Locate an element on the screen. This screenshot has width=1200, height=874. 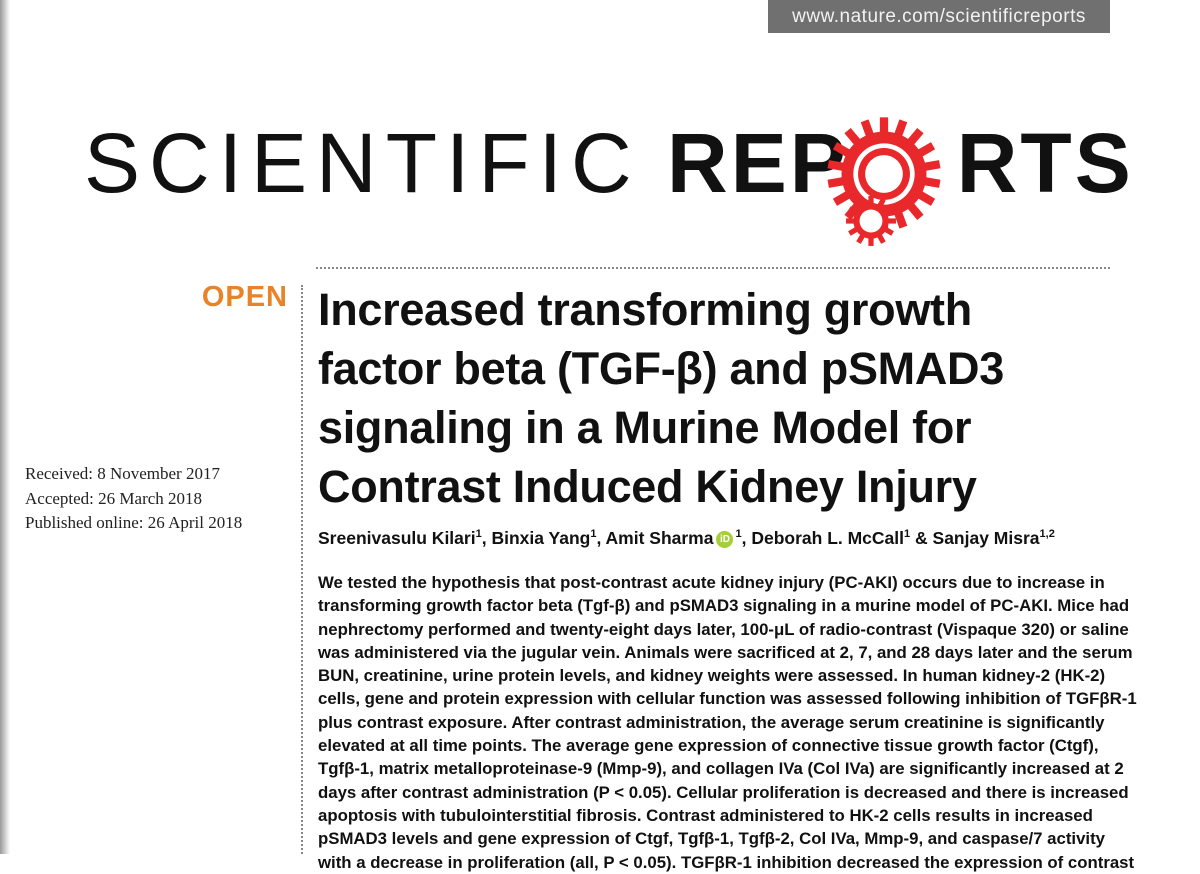
accepted-date: Accepted: 26 March 2018 is located at coordinates (114, 498).